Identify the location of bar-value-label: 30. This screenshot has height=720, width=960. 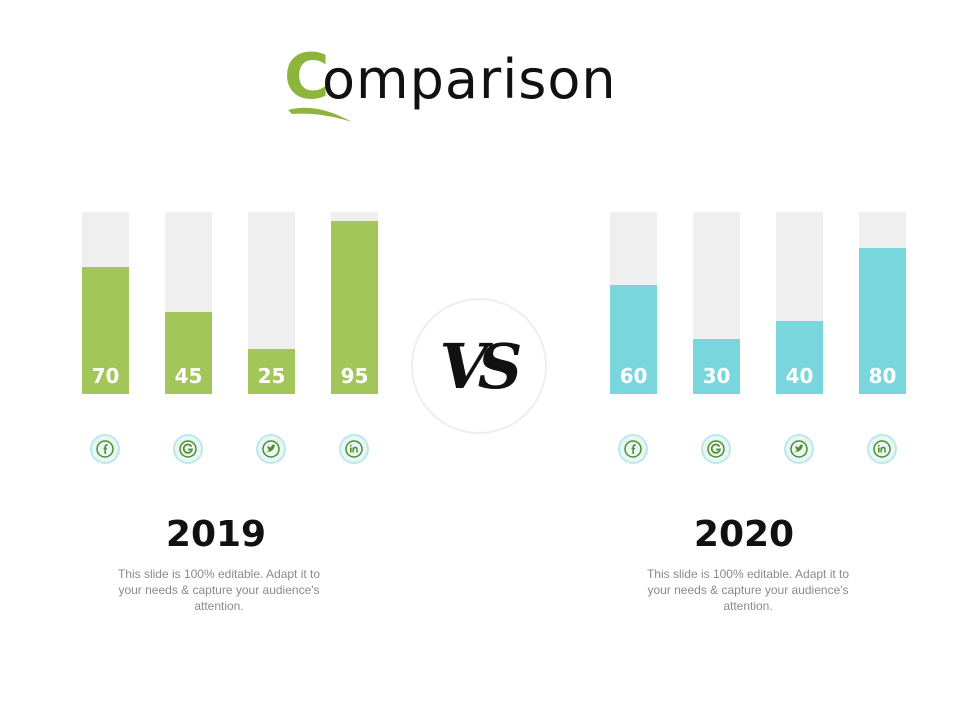
(716, 376).